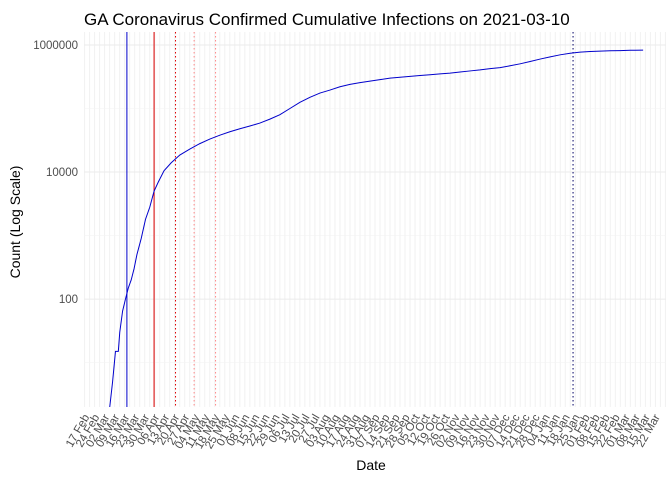 The width and height of the screenshot is (672, 480). What do you see at coordinates (68, 300) in the screenshot?
I see `y-tick-label: 100` at bounding box center [68, 300].